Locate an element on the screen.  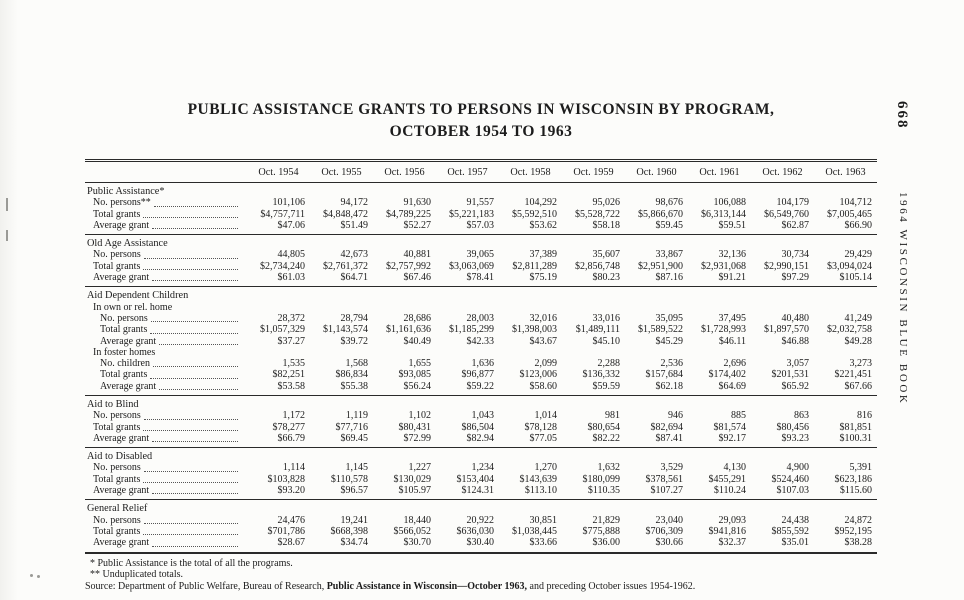
value-cell: 91,557 is located at coordinates (480, 203).